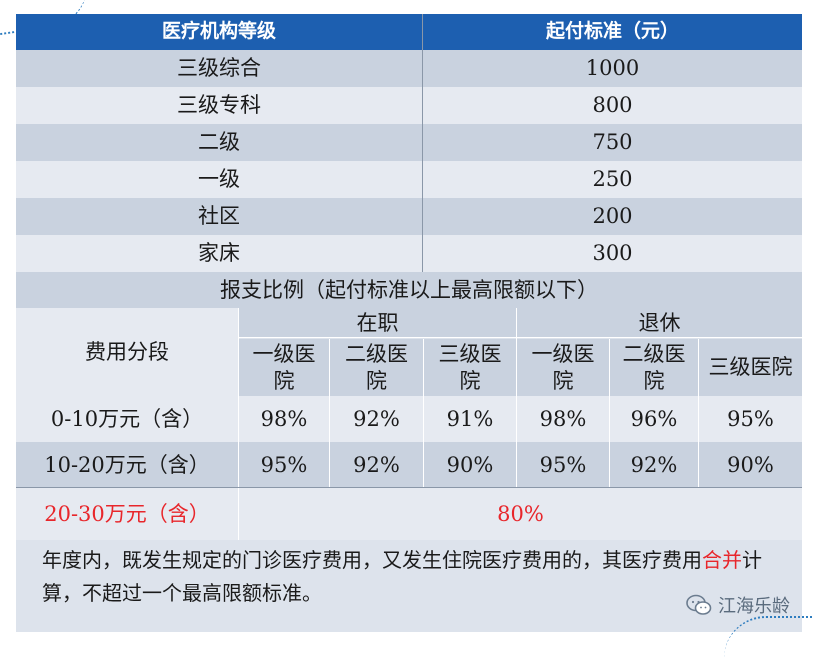 This screenshot has width=814, height=658. Describe the element at coordinates (769, 637) in the screenshot. I see `corner-decoration` at that location.